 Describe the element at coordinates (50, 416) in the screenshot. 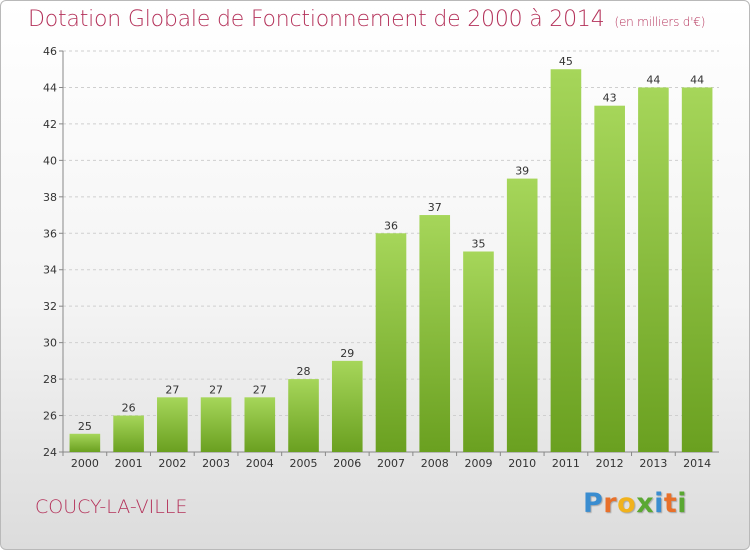

I see `y-tick-label: 26` at that location.